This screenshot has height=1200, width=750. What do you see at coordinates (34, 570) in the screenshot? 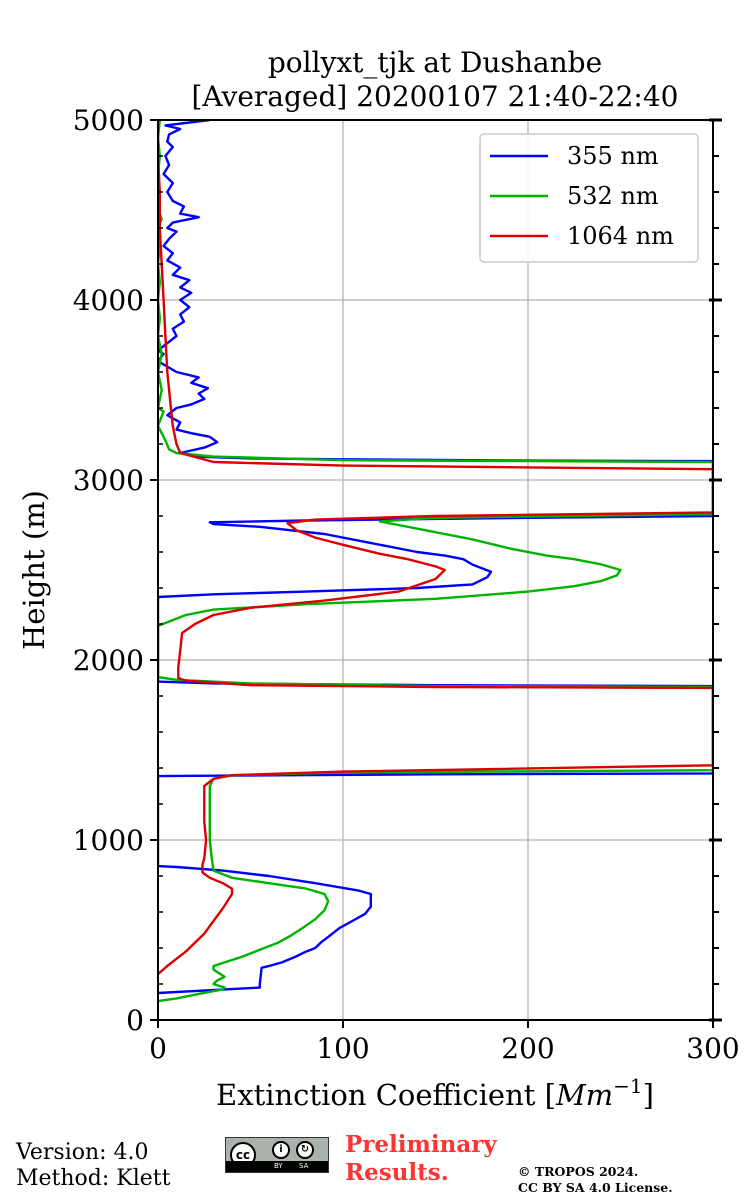
I see `y-axis-label: Height (m)` at bounding box center [34, 570].